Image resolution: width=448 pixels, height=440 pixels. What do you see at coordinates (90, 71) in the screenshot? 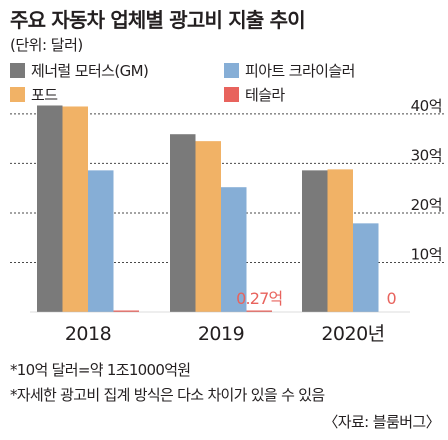
I see `legend-label-gm: 제너럴 모터스(GM)` at bounding box center [90, 71].